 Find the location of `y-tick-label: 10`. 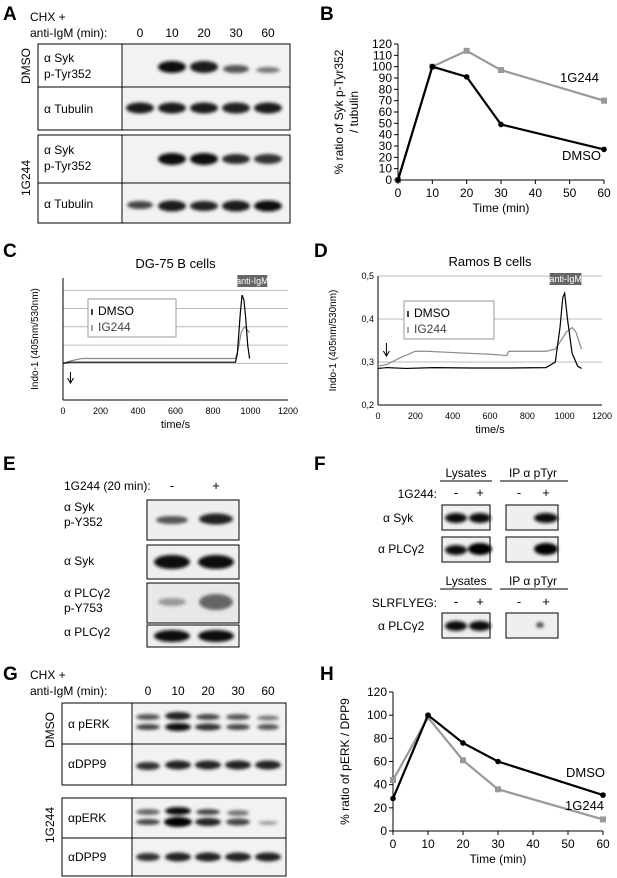

y-tick-label: 10 is located at coordinates (386, 169).